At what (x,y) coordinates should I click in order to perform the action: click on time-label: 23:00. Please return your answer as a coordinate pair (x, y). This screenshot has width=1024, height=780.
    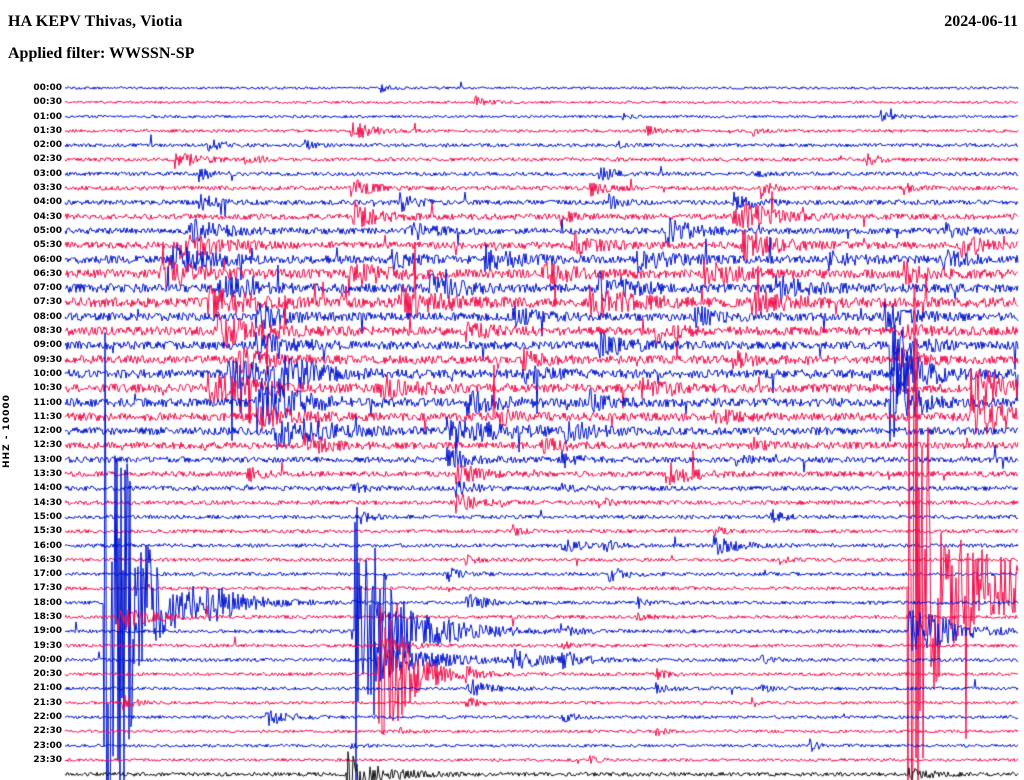
    Looking at the image, I should click on (47, 745).